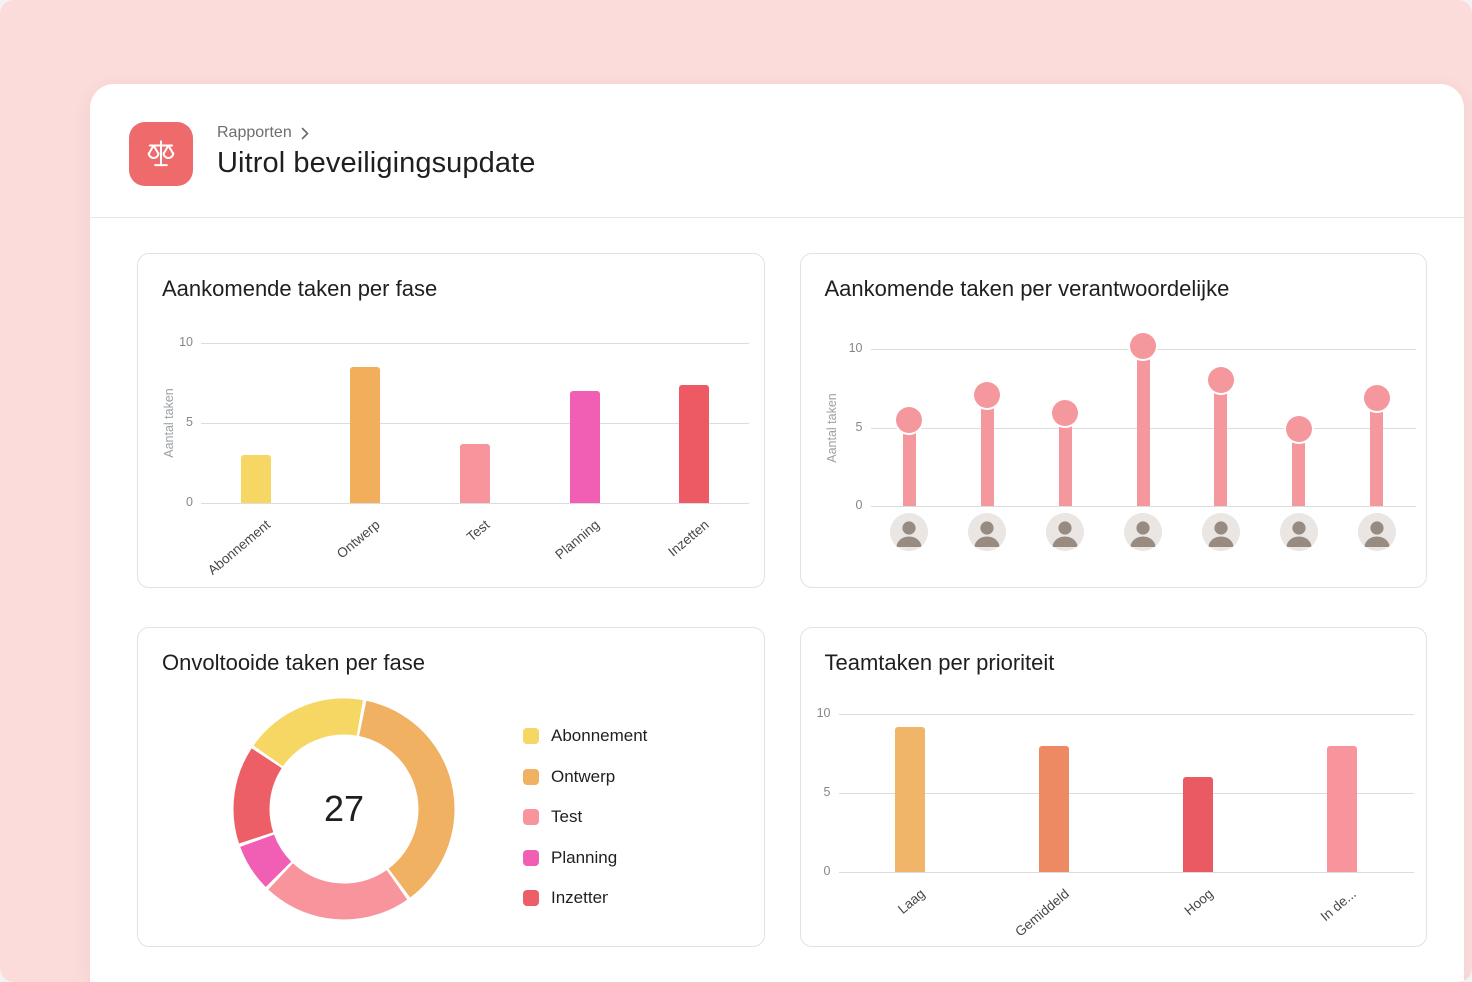 Image resolution: width=1472 pixels, height=982 pixels. What do you see at coordinates (1054, 808) in the screenshot?
I see `bar-gemiddeld` at bounding box center [1054, 808].